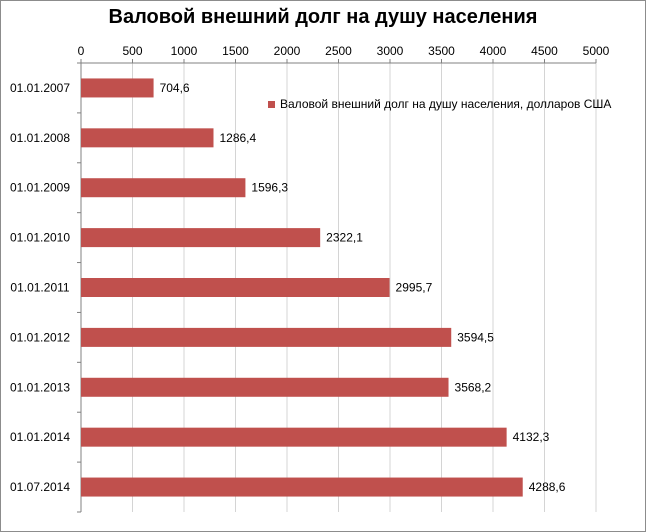 This screenshot has width=646, height=532. I want to click on data-label: 1596,3, so click(269, 188).